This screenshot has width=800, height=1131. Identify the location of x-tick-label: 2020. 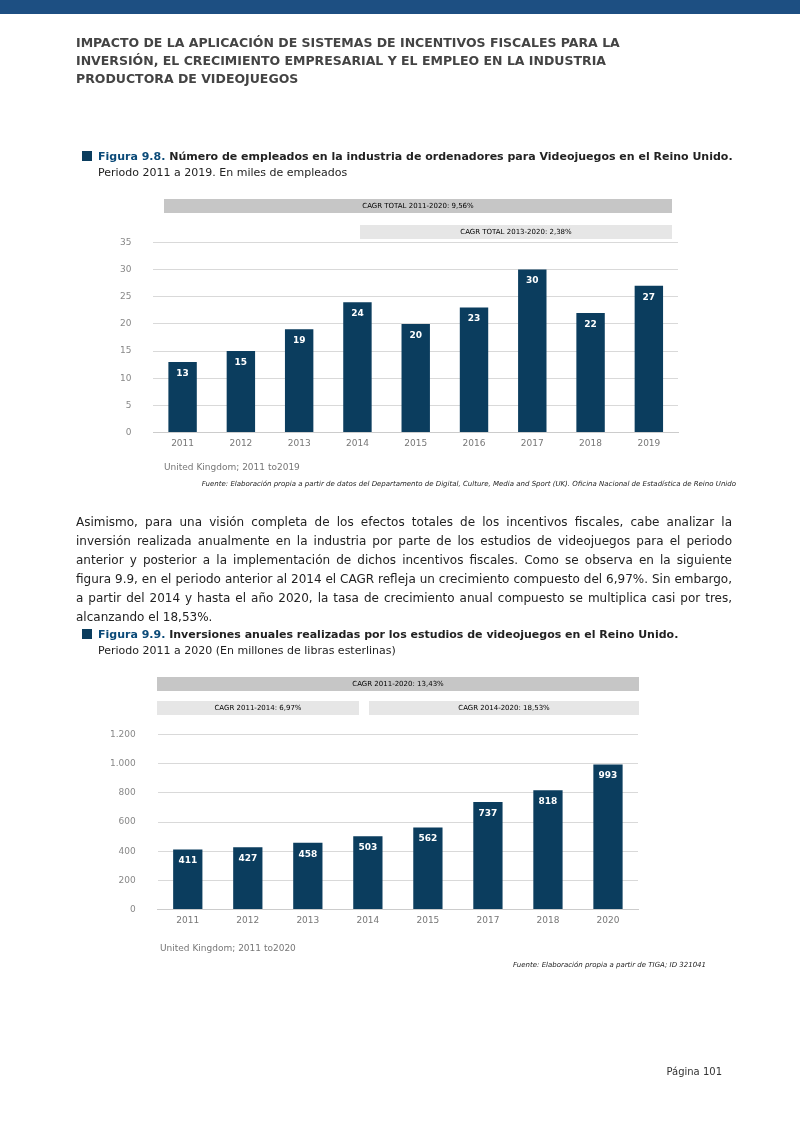
(608, 920).